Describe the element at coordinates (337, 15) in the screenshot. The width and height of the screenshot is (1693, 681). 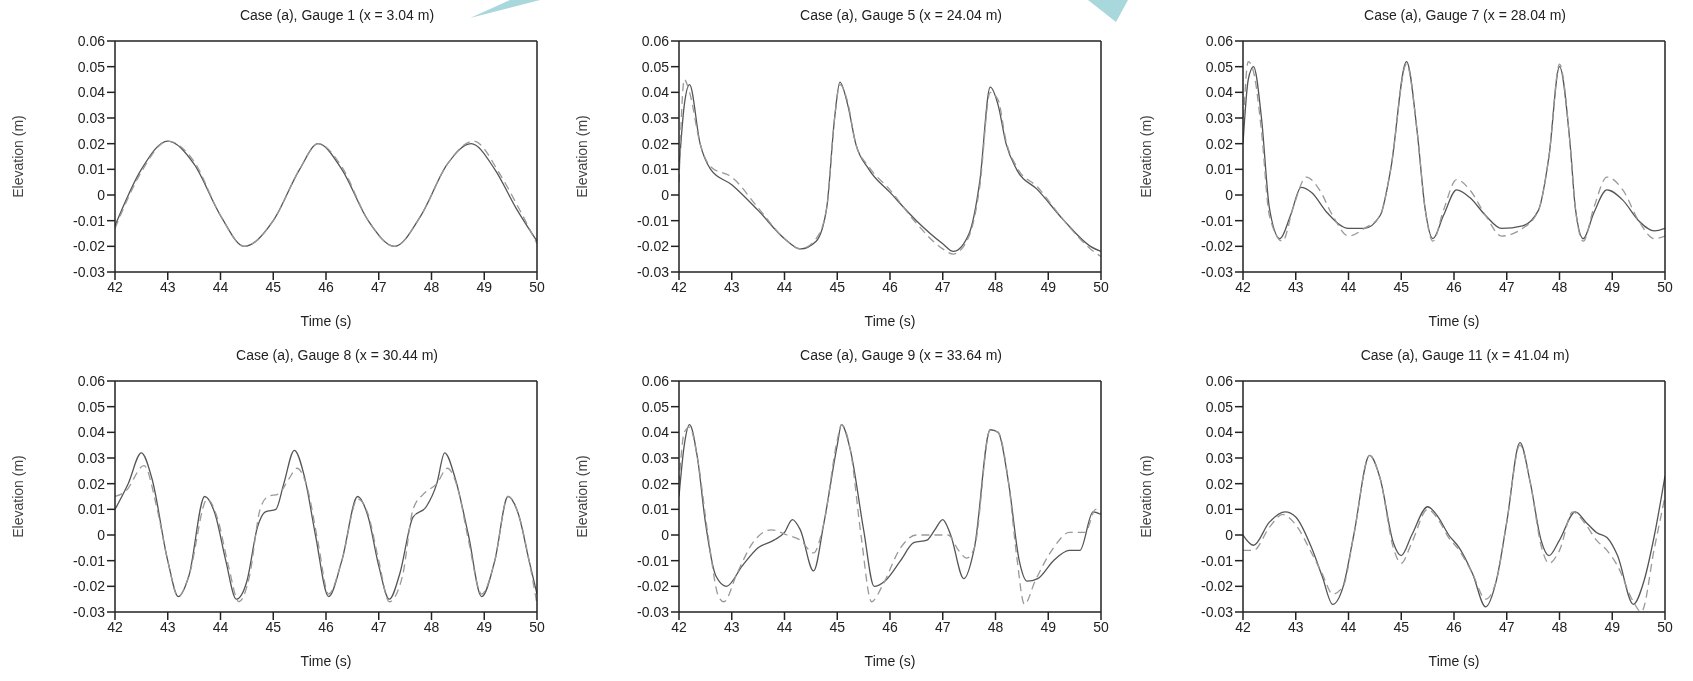
I see `chart-title: Case (a), Gauge 1 (x = 3.04 m)` at that location.